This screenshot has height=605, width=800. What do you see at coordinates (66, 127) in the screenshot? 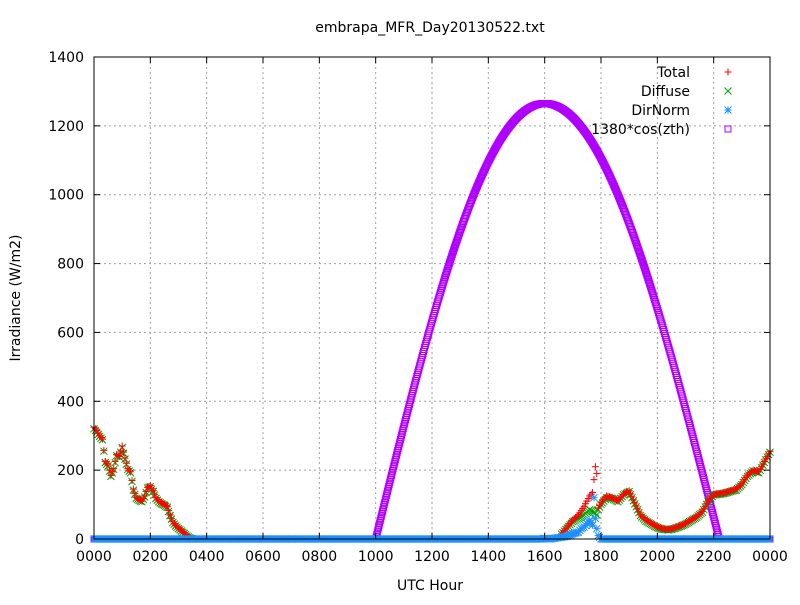
I see `y-tick-label: 1200` at bounding box center [66, 127].